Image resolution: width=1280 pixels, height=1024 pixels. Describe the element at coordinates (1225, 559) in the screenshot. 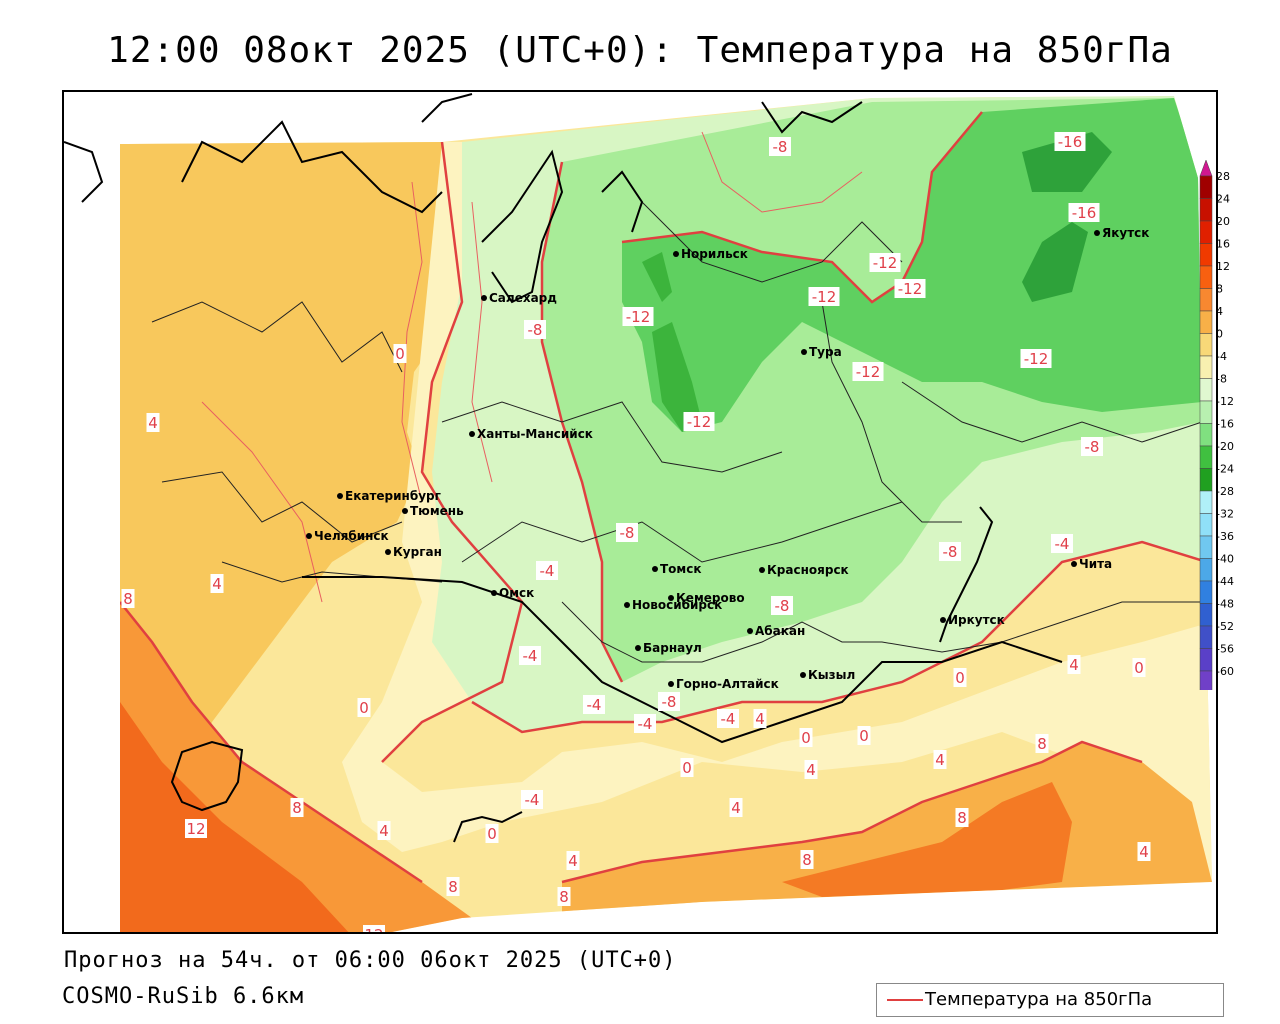

I see `colorbar-tick: -40` at that location.